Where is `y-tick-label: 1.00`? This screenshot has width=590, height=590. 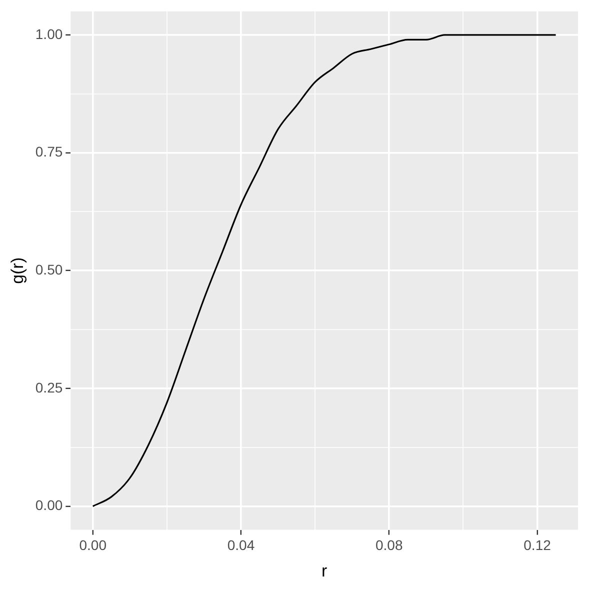
y-tick-label: 1.00 is located at coordinates (49, 34).